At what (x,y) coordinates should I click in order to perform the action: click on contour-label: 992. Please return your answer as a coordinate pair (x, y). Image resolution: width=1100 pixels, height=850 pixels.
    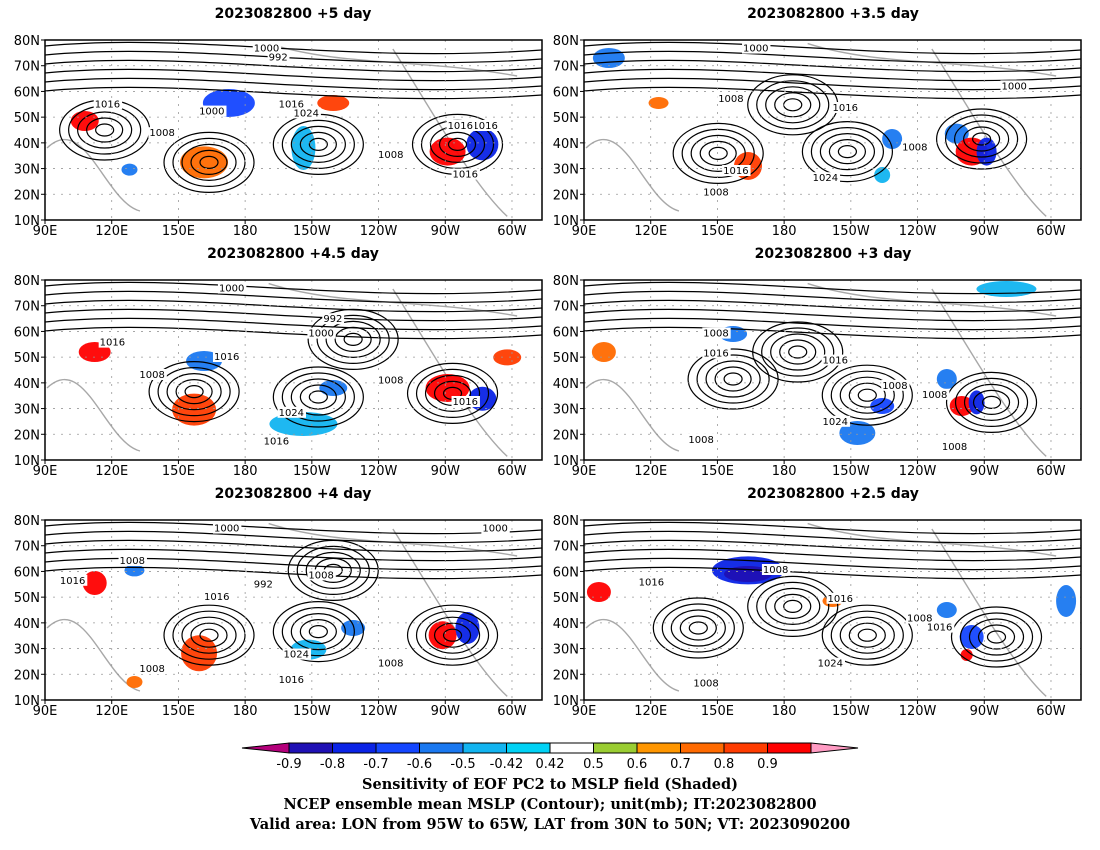
    Looking at the image, I should click on (278, 58).